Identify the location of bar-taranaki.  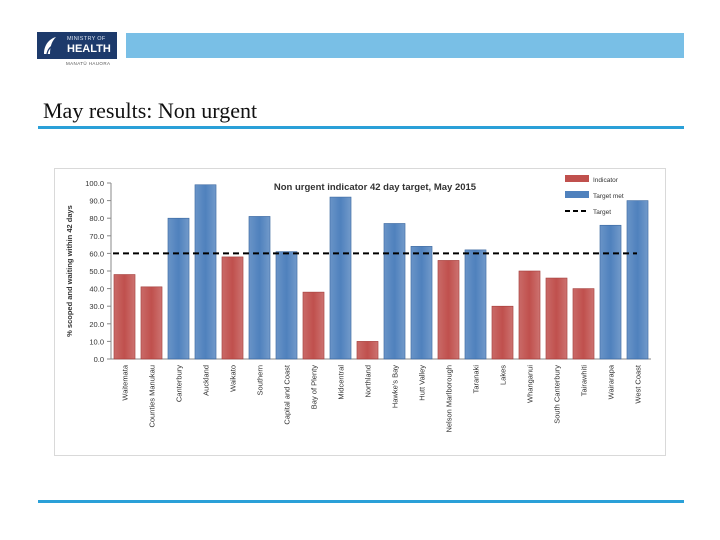
(475, 304).